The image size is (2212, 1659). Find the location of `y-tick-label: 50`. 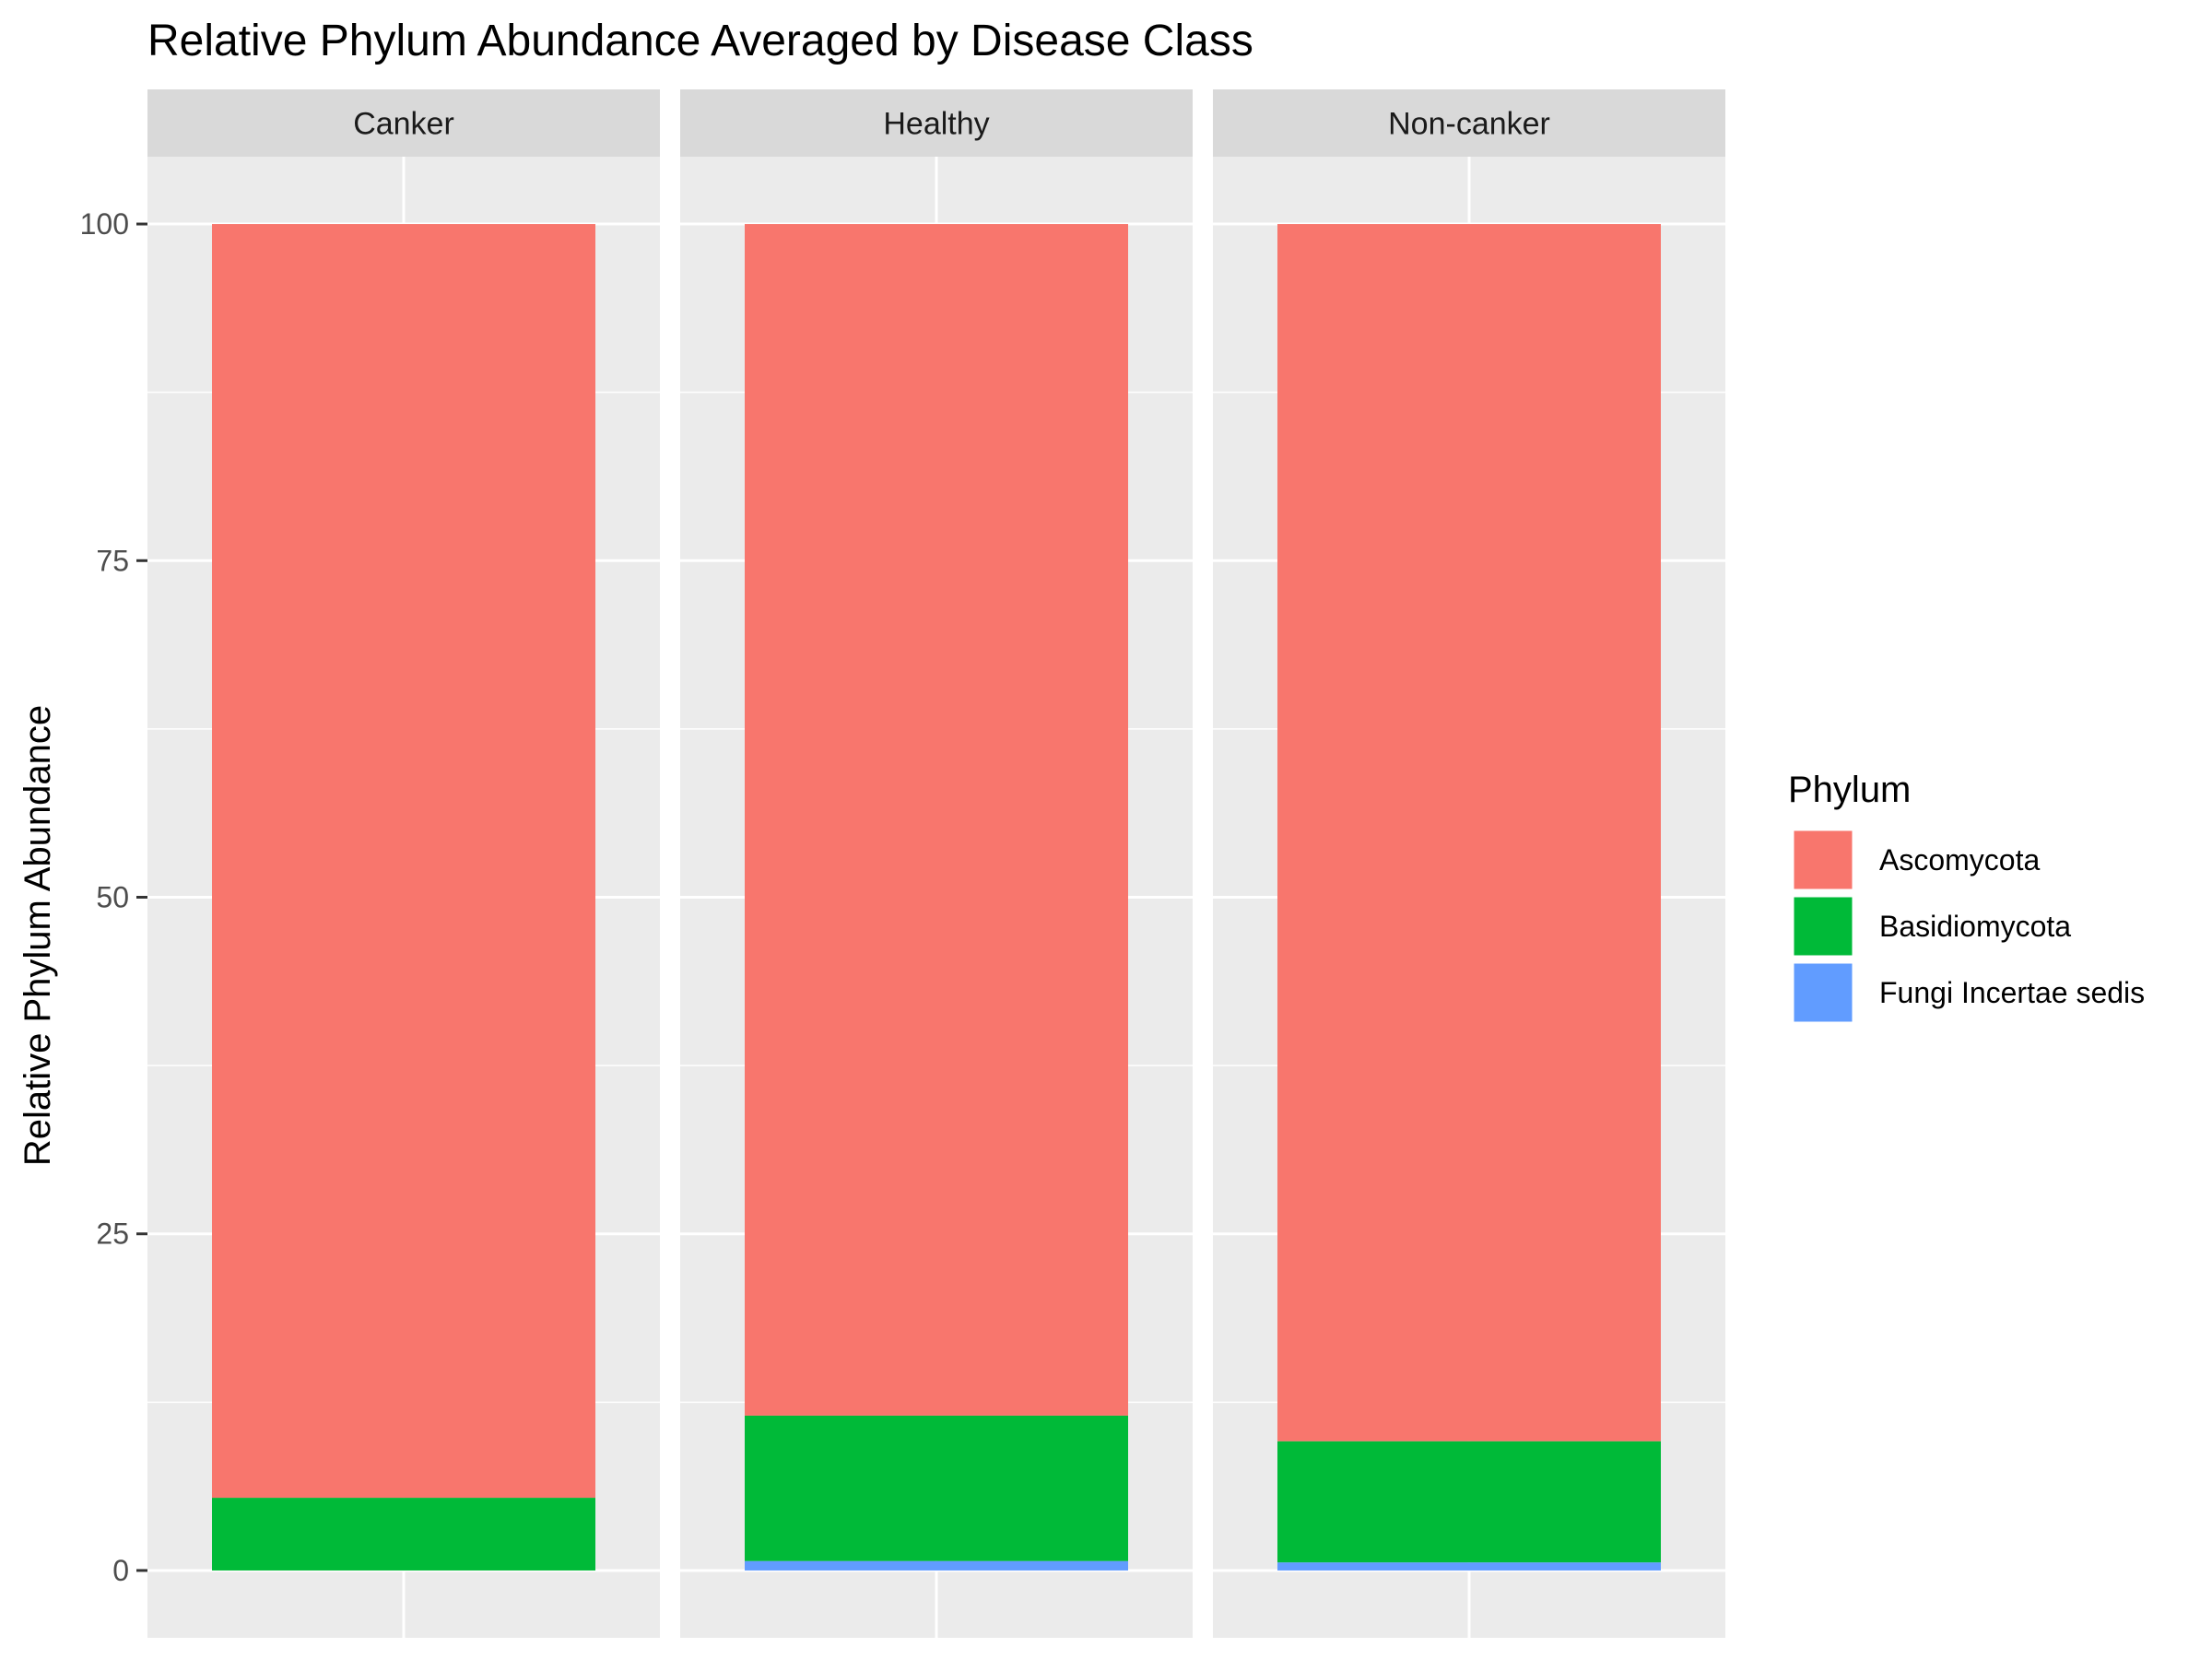

y-tick-label: 50 is located at coordinates (112, 897).